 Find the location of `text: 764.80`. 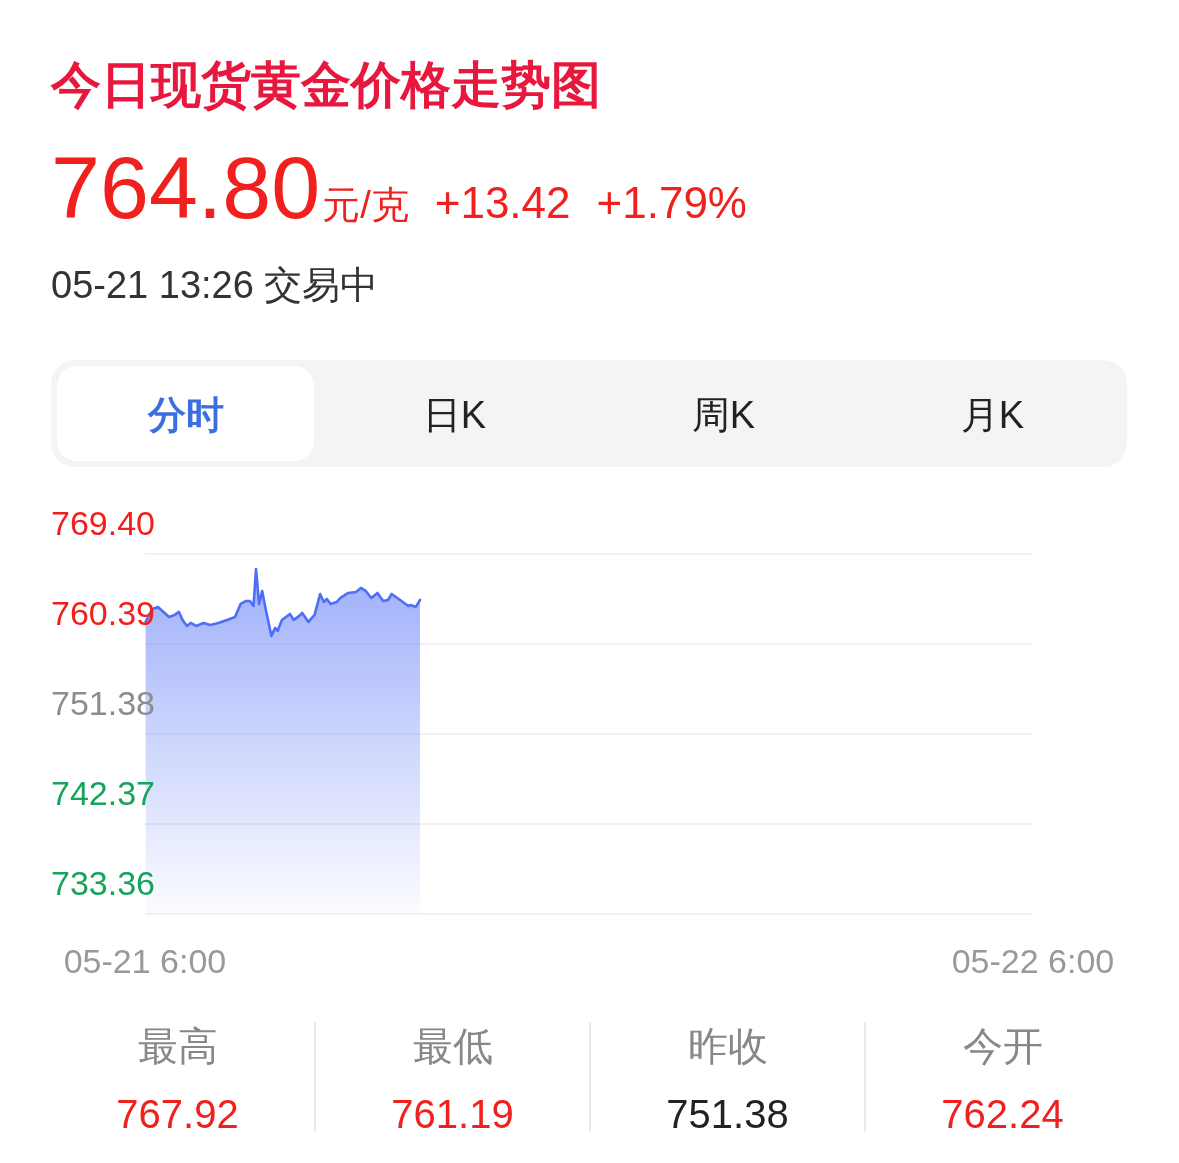

text: 764.80 is located at coordinates (186, 187).